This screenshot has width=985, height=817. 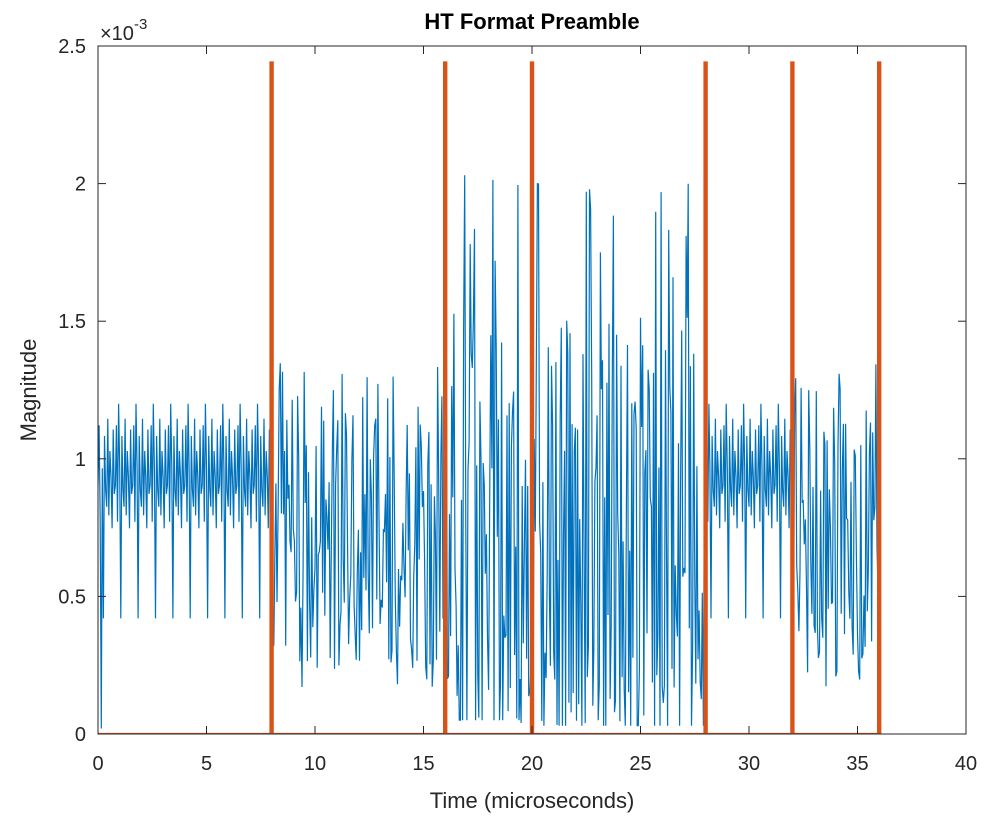 What do you see at coordinates (117, 34) in the screenshot?
I see `y-exponent-base: ×10` at bounding box center [117, 34].